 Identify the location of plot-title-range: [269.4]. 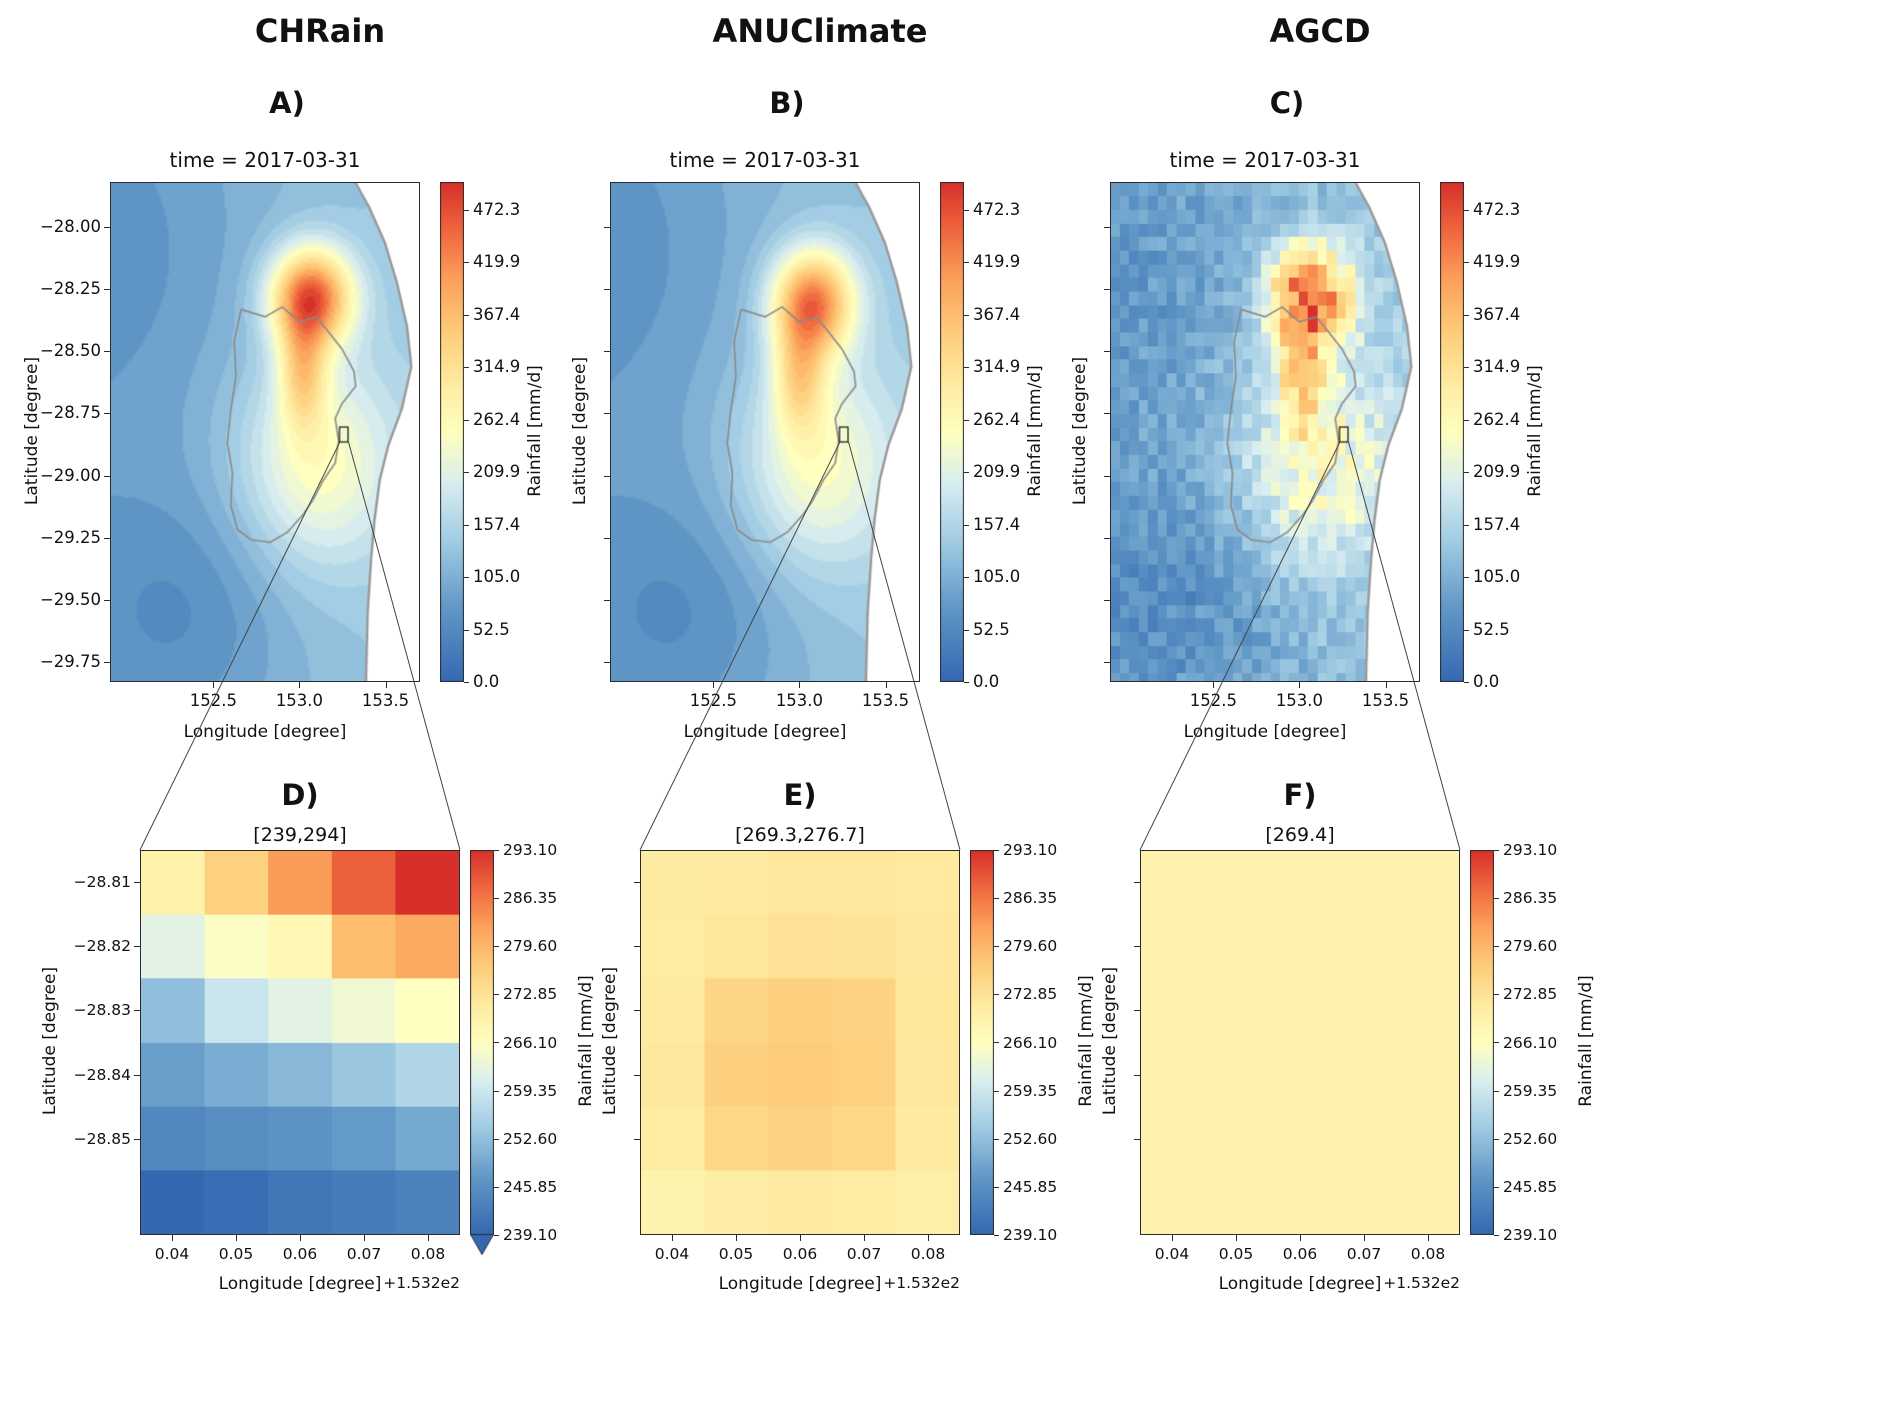
(1300, 835).